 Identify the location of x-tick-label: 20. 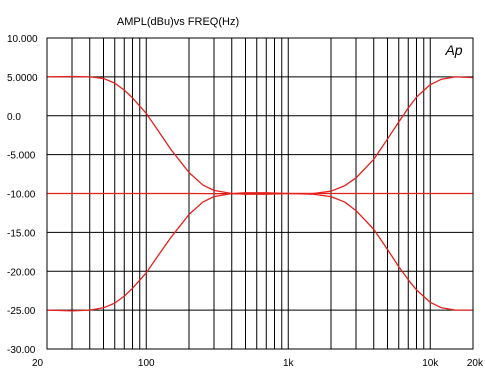
(38, 363).